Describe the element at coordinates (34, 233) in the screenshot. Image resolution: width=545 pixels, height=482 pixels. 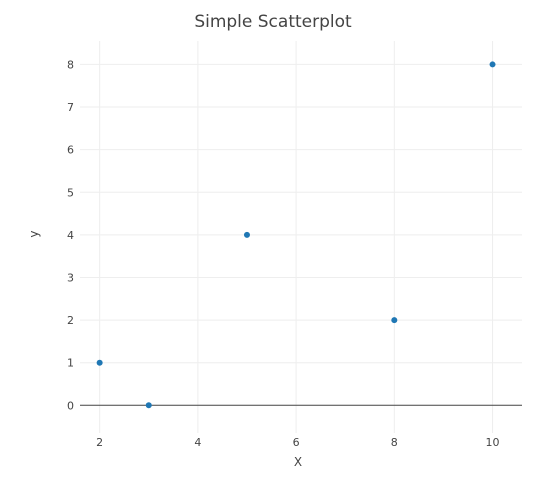
I see `y-axis-title: y` at that location.